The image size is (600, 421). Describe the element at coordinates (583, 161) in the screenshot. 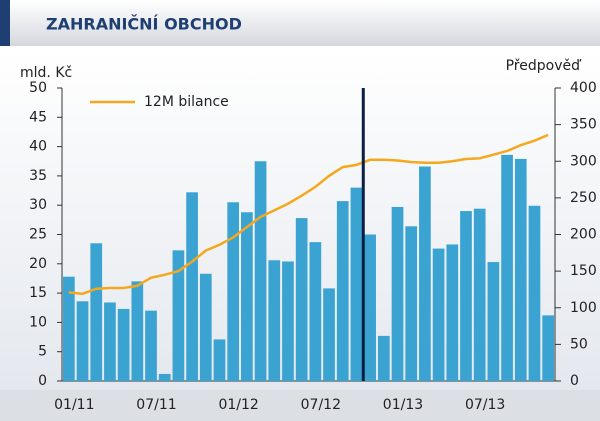

I see `y2-tick-label: 300` at that location.